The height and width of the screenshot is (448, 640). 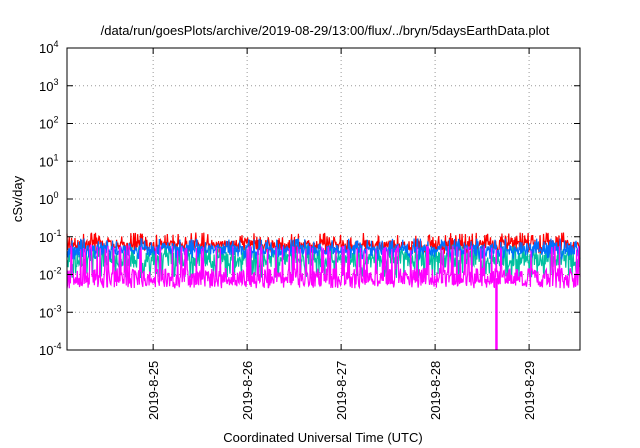 I want to click on y-tick-label: 10⁰, so click(x=48, y=198).